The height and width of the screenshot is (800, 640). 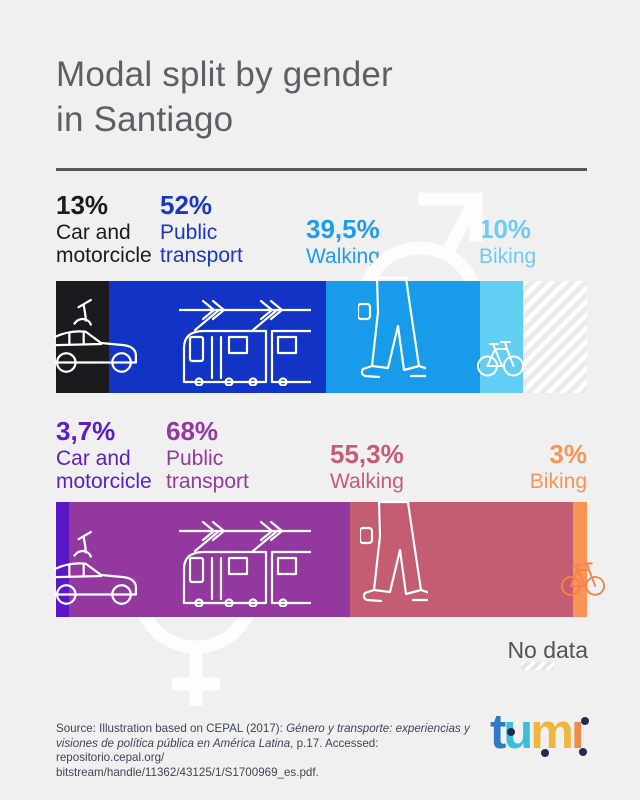 I want to click on female-pt-percent: 68%, so click(x=192, y=431).